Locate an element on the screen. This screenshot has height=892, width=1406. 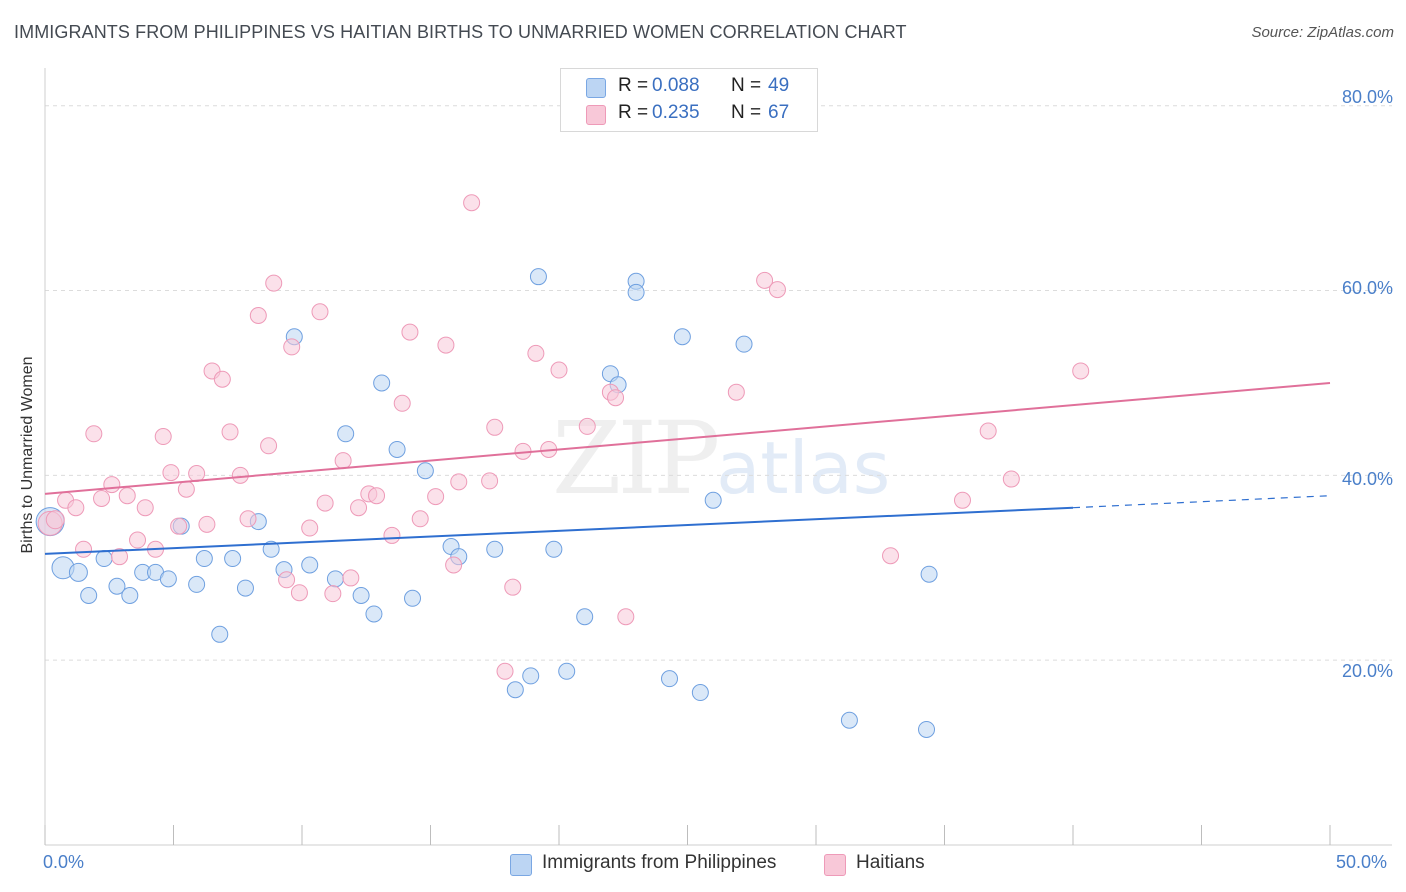
correlation-legend: R = 0.088 N = 49 R = 0.235 N = 67 is located at coordinates (689, 100).